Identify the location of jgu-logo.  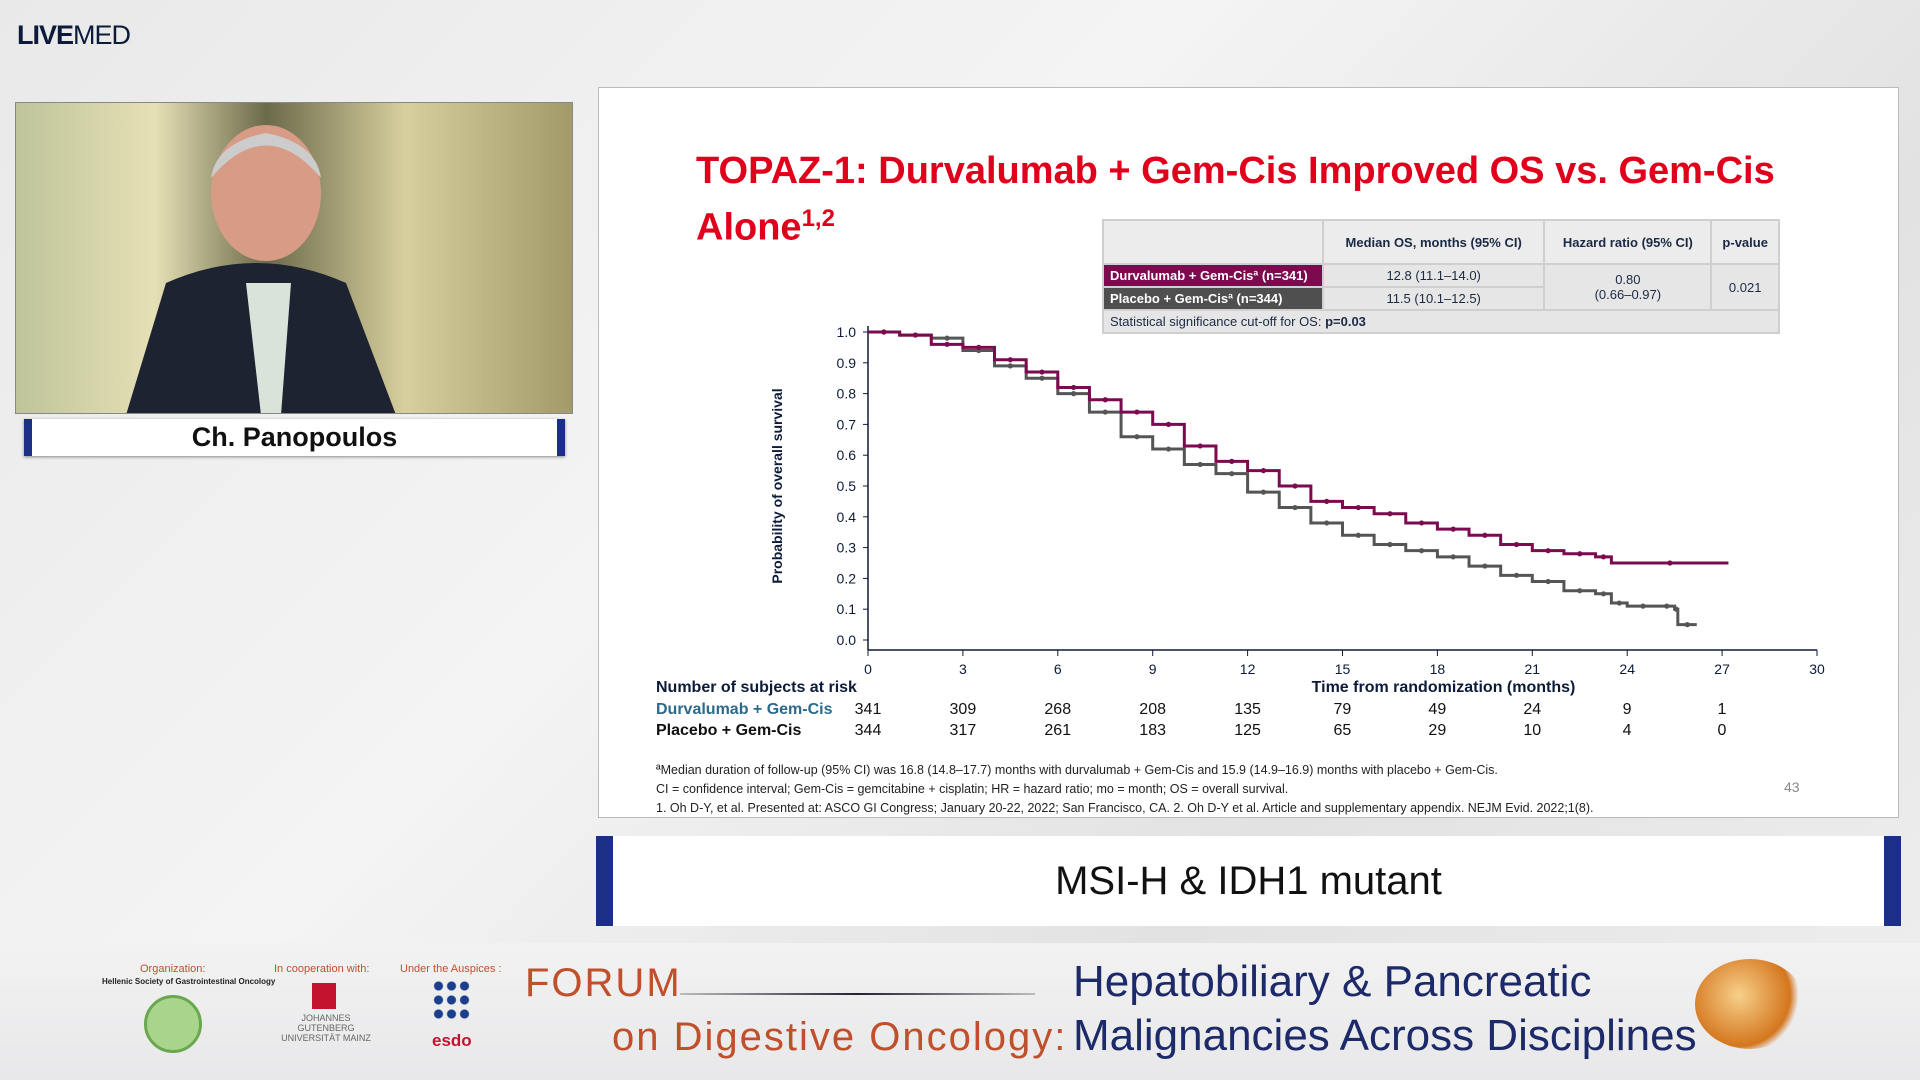
(324, 996).